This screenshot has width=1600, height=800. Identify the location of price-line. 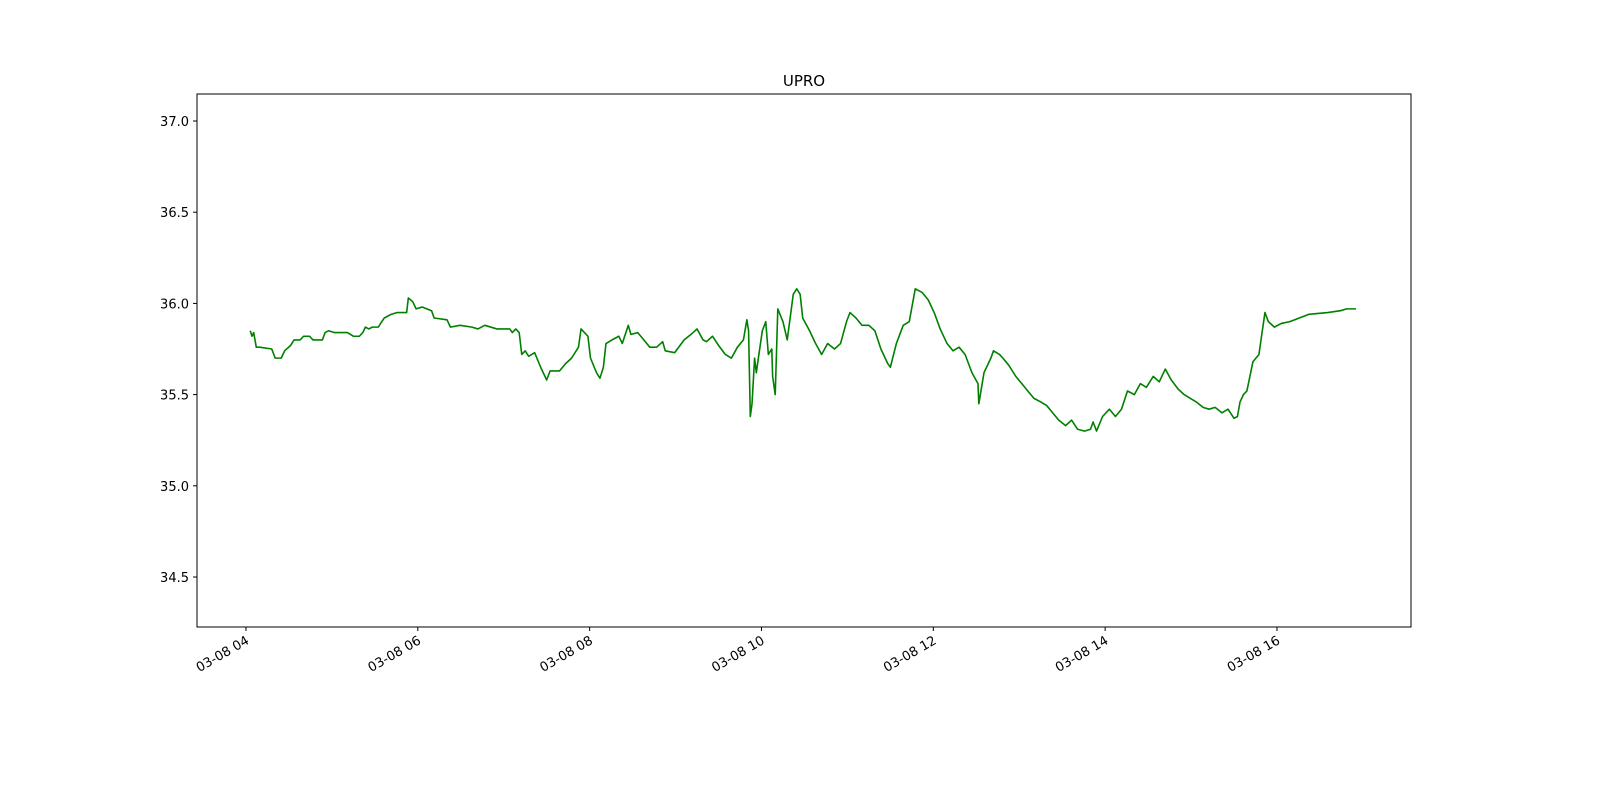
(803, 360).